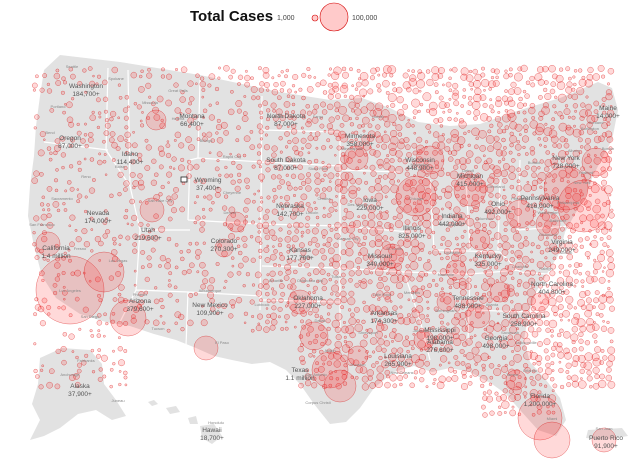 This screenshot has height=466, width=640. I want to click on city-label: Raleigh, so click(546, 268).